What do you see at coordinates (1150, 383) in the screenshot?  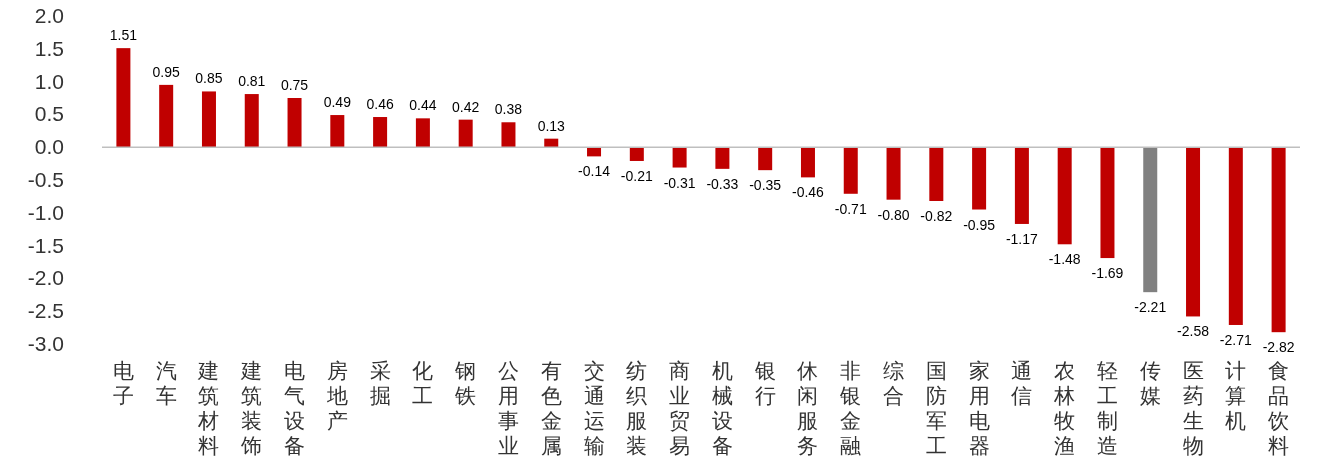 I see `x-tick-label: 传媒` at bounding box center [1150, 383].